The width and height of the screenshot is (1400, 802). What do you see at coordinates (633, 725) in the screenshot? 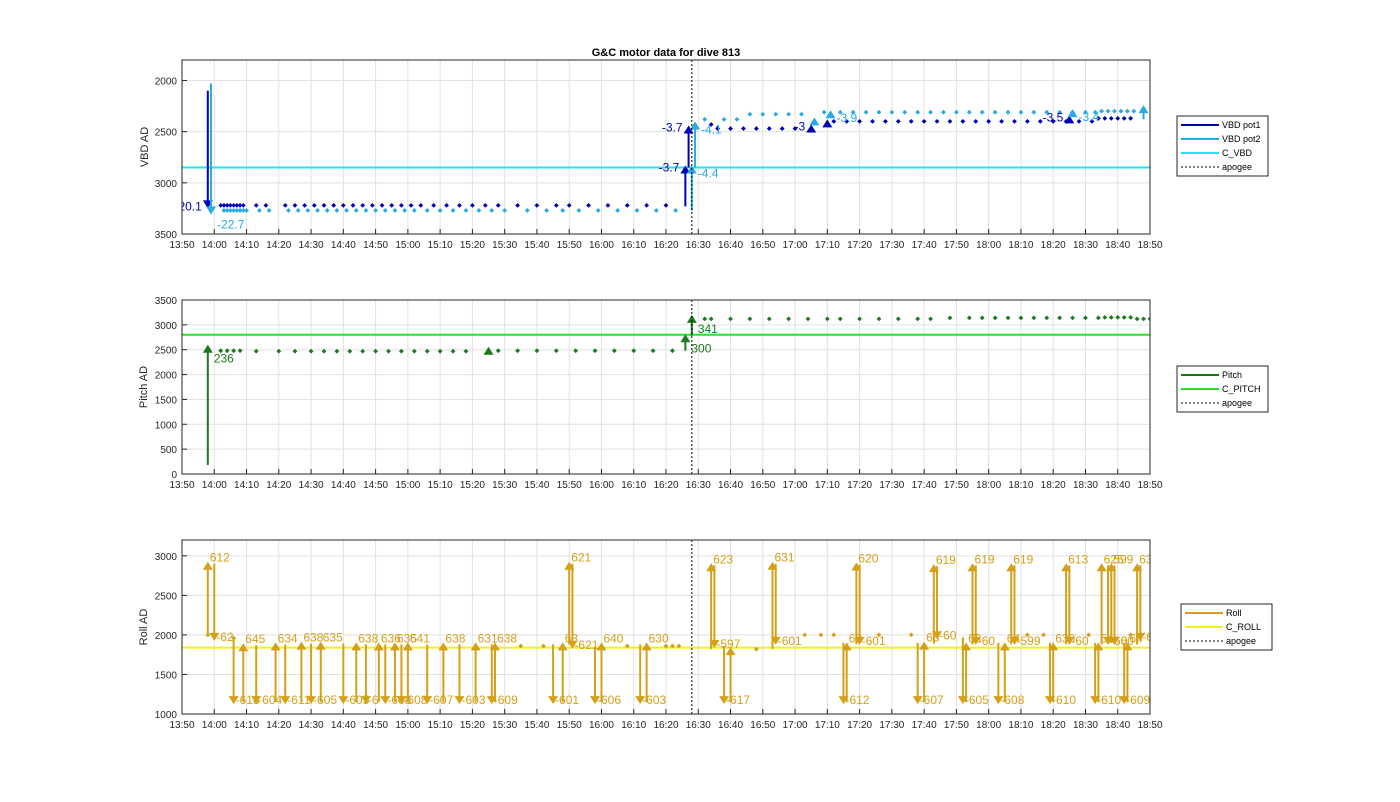
I see `x-tick-label: 16:10` at bounding box center [633, 725].